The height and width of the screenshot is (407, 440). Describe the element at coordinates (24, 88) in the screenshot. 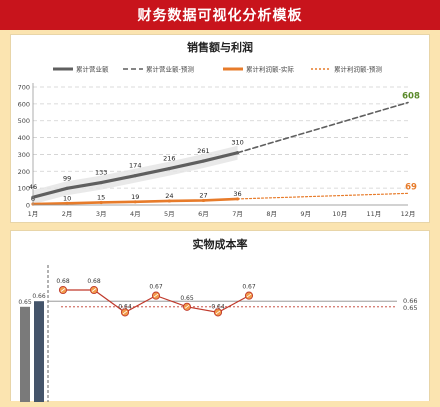

I see `y-tick-label: 700` at that location.